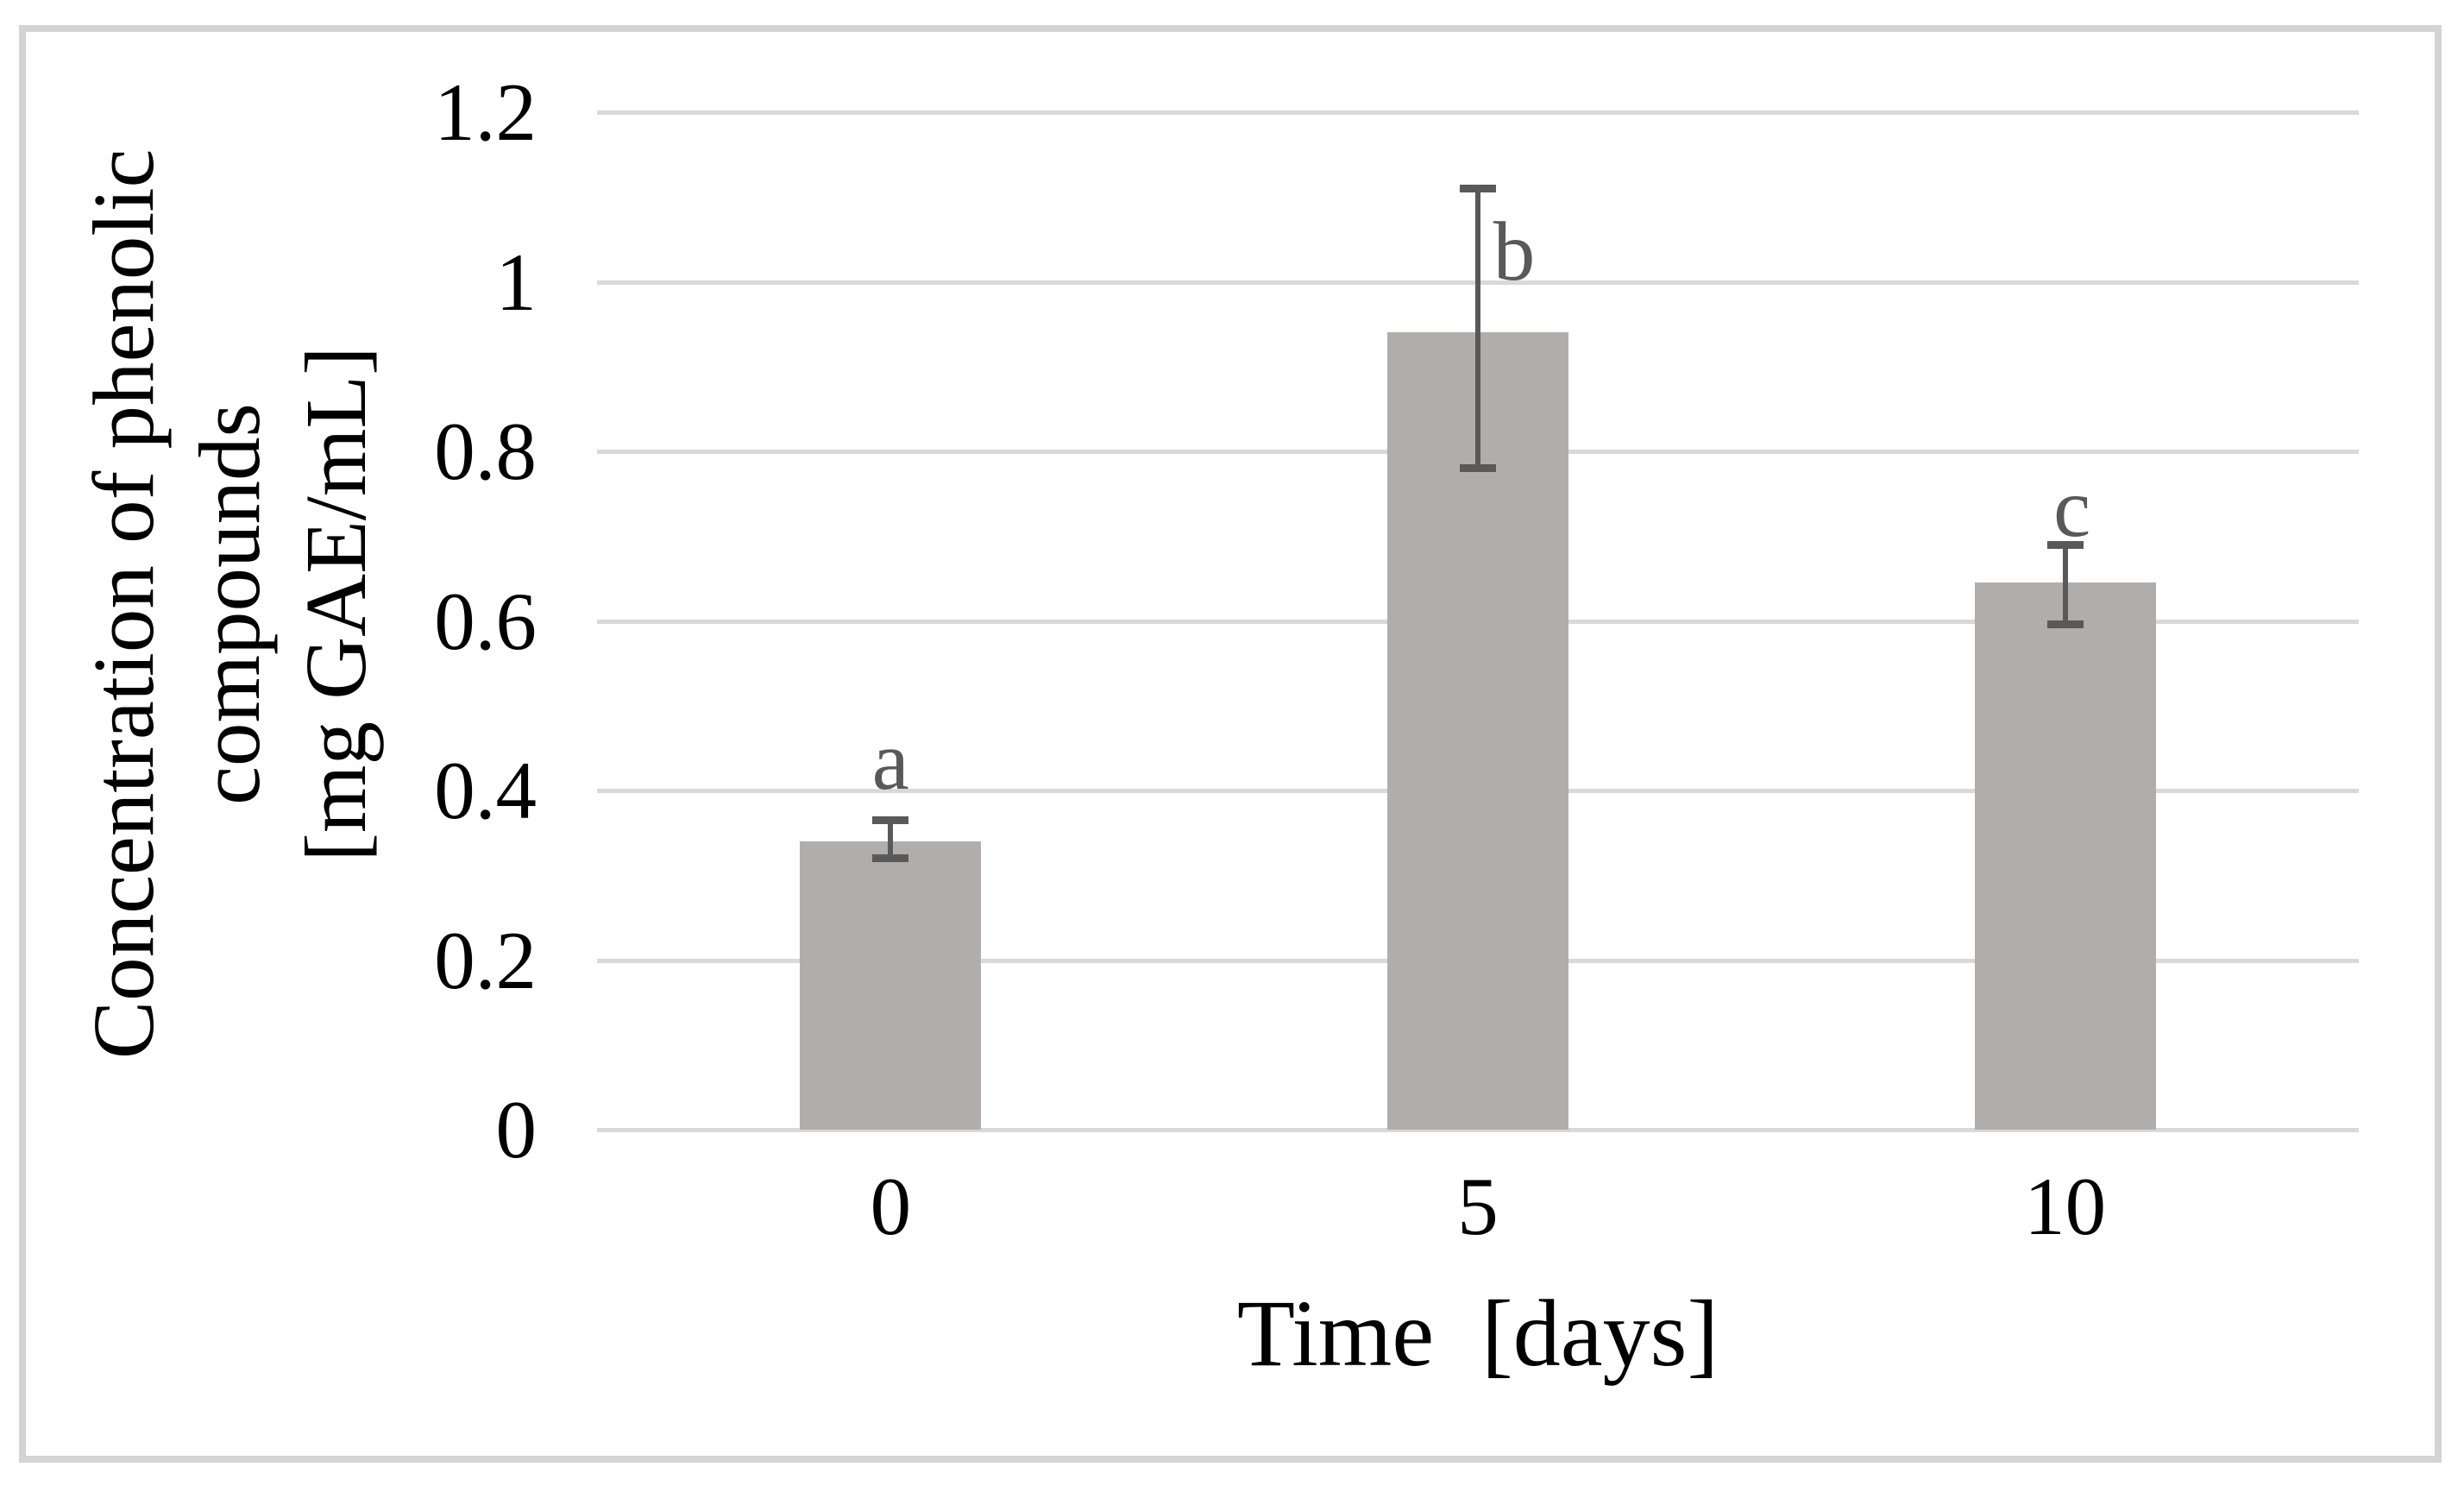 The height and width of the screenshot is (1486, 2464). Describe the element at coordinates (124, 604) in the screenshot. I see `y-axis-title-line-1: Concentration of phenolic` at that location.